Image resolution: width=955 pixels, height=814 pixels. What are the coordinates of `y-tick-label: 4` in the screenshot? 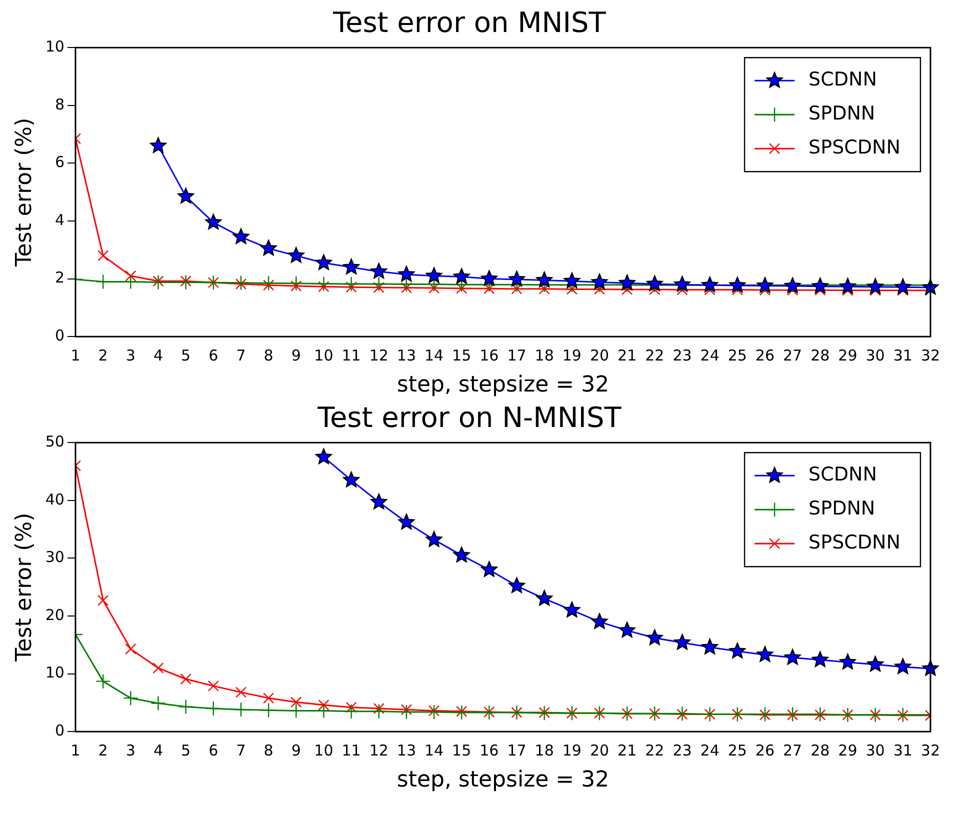 It's located at (59, 219).